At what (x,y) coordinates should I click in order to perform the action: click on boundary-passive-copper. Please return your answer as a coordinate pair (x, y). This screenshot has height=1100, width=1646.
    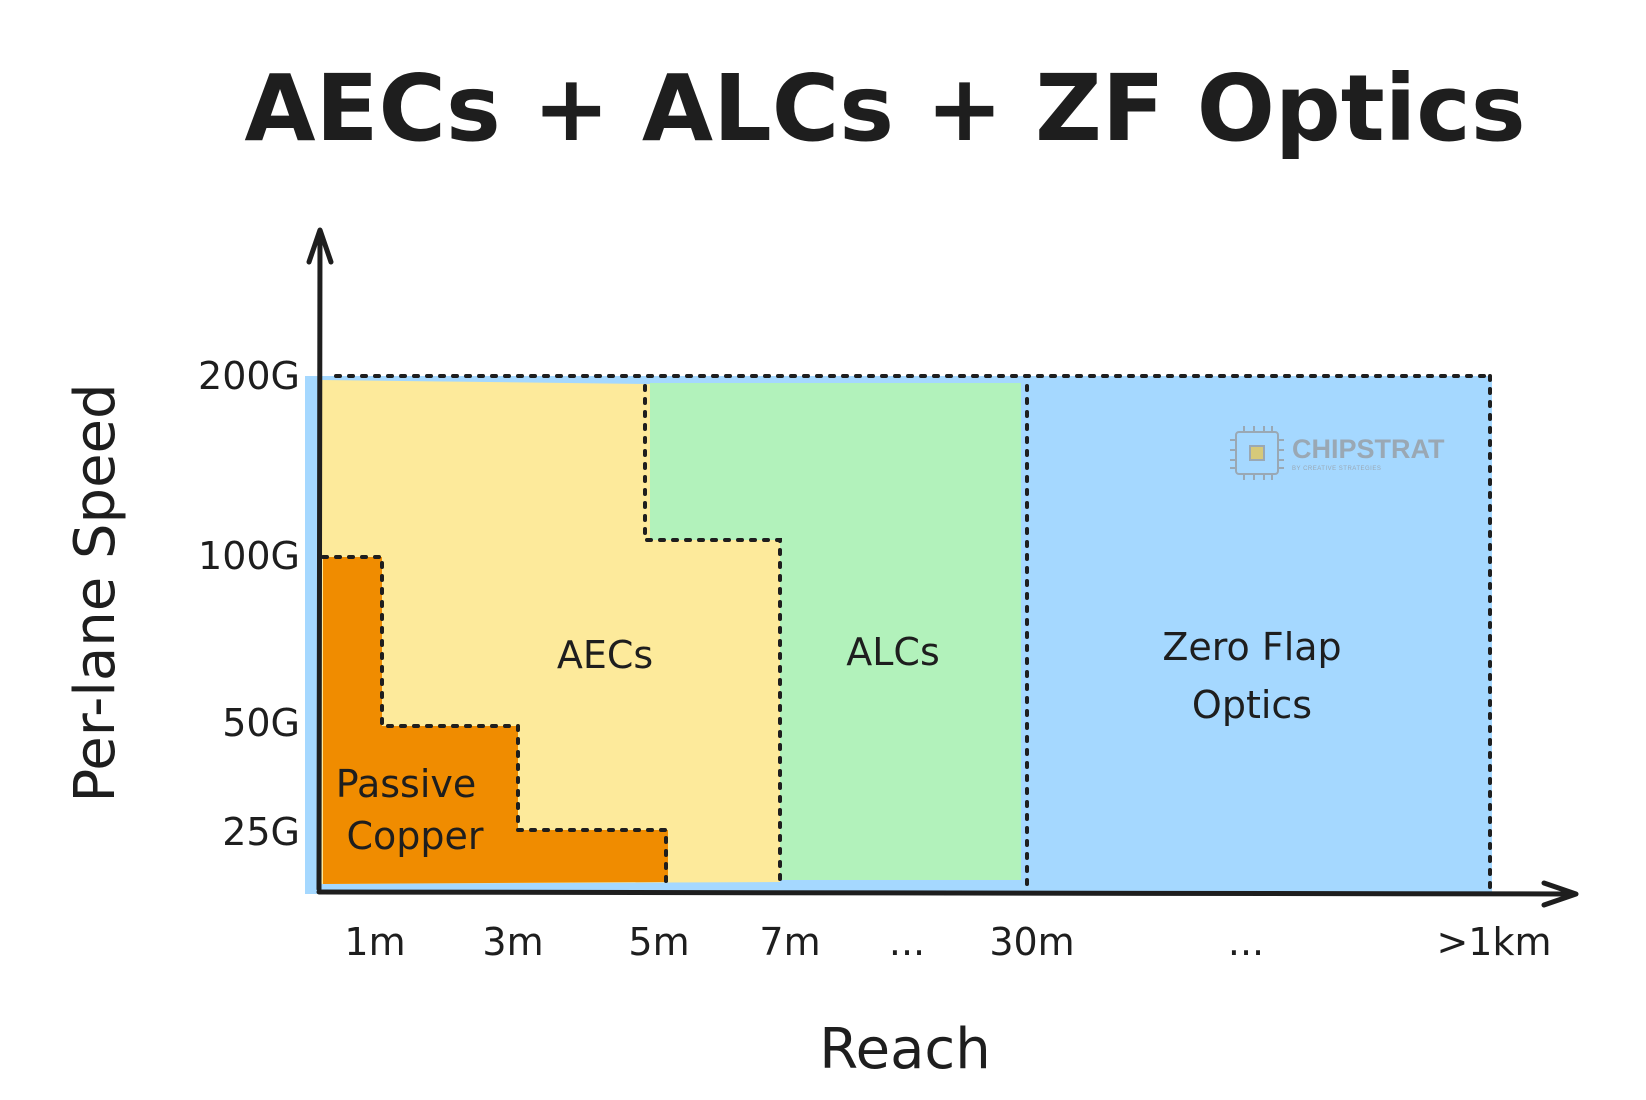
    Looking at the image, I should click on (494, 720).